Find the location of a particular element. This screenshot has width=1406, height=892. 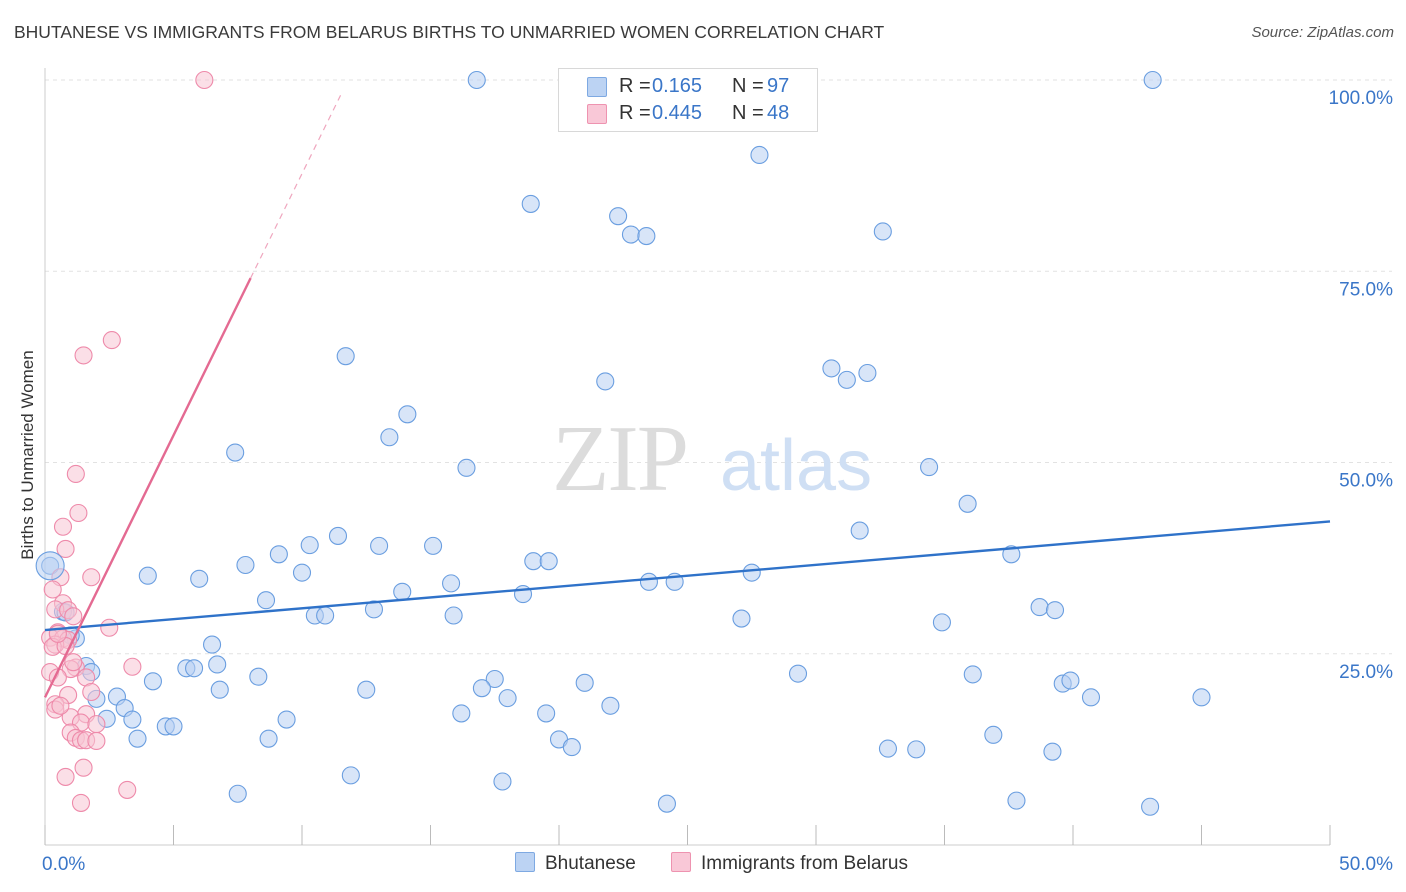

n-value: 48 is located at coordinates (778, 113).